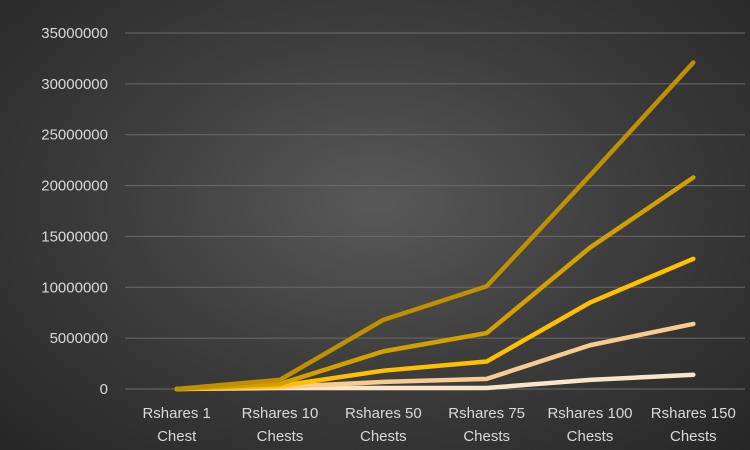 The width and height of the screenshot is (750, 450). What do you see at coordinates (486, 425) in the screenshot?
I see `x-tick-label: Rshares 75 Chests` at bounding box center [486, 425].